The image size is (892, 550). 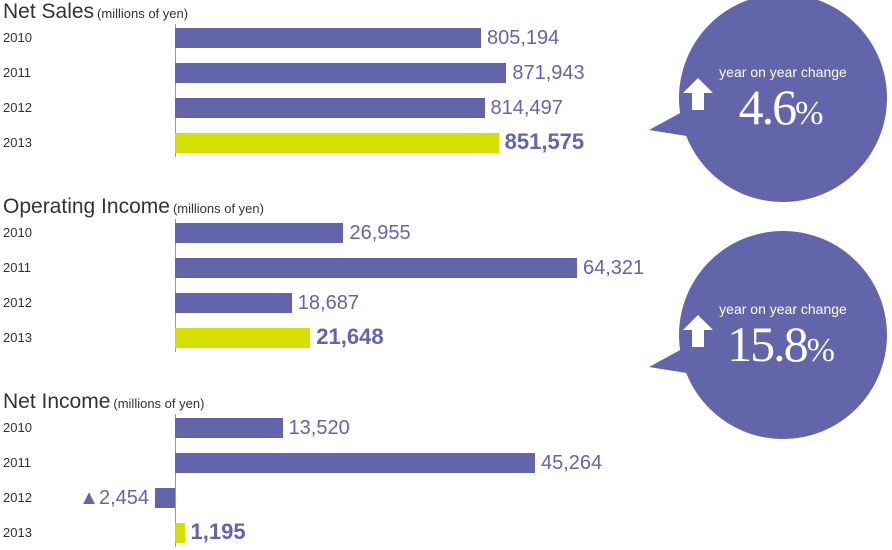 I want to click on net-income-title: Net Income (millions of yen), so click(x=103, y=403).